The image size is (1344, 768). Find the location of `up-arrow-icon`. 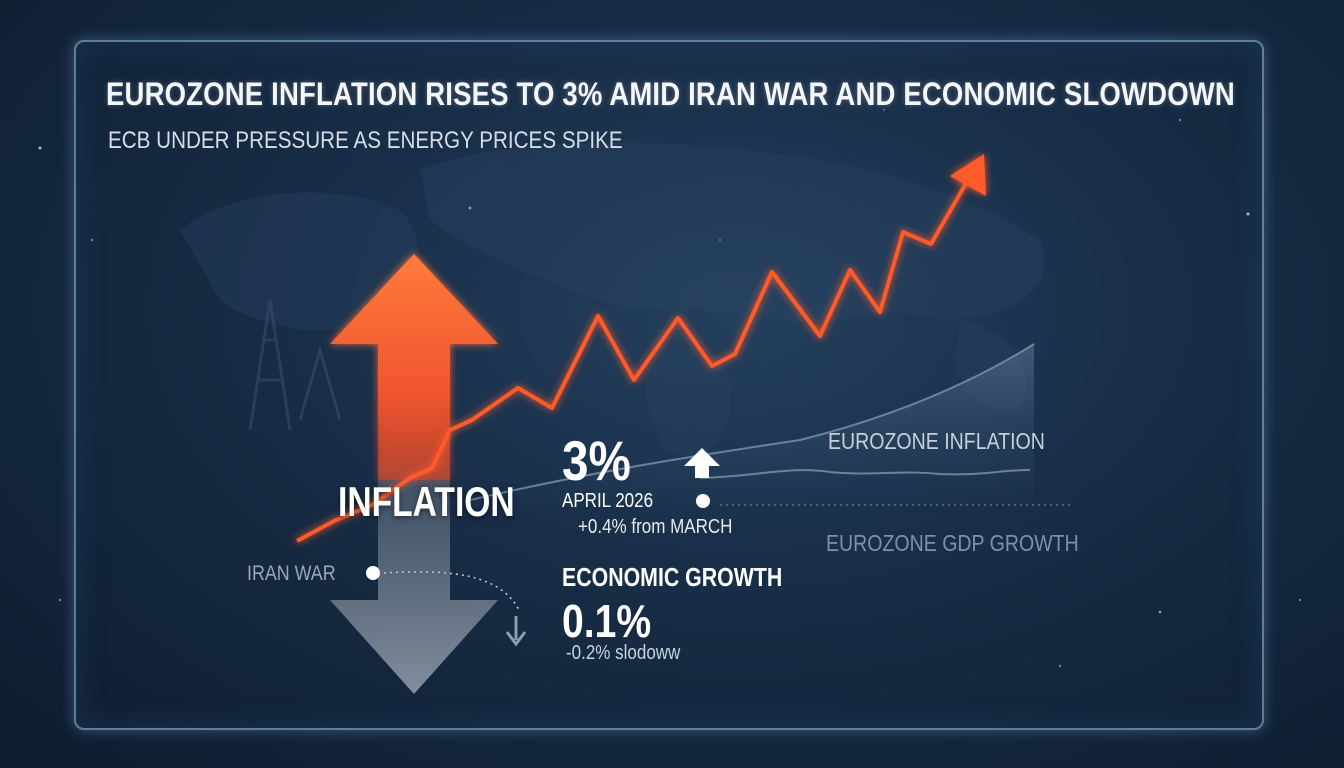

up-arrow-icon is located at coordinates (414, 367).